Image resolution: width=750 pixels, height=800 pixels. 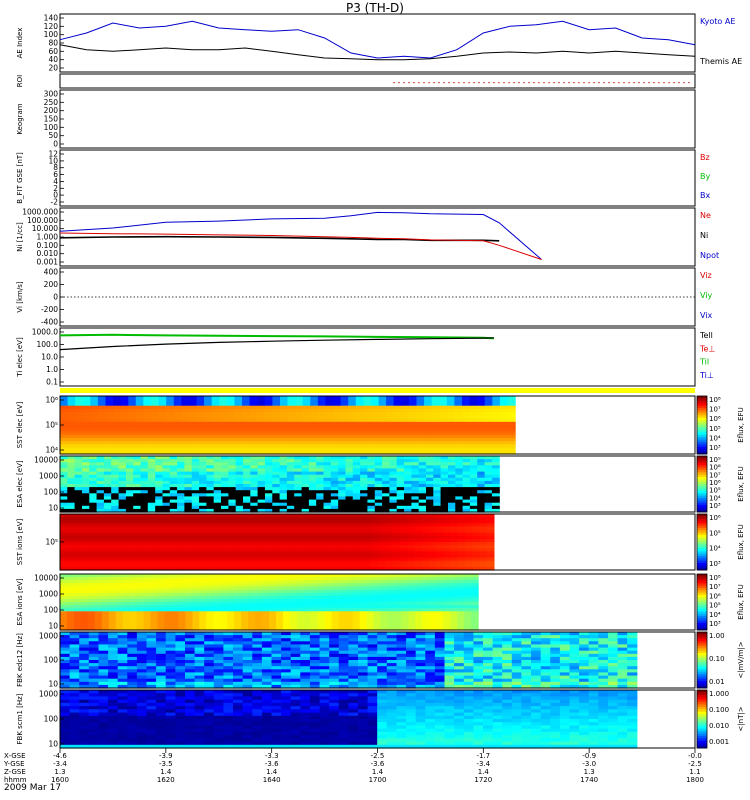 What do you see at coordinates (53, 508) in the screenshot?
I see `y-tick-label: 10` at bounding box center [53, 508].